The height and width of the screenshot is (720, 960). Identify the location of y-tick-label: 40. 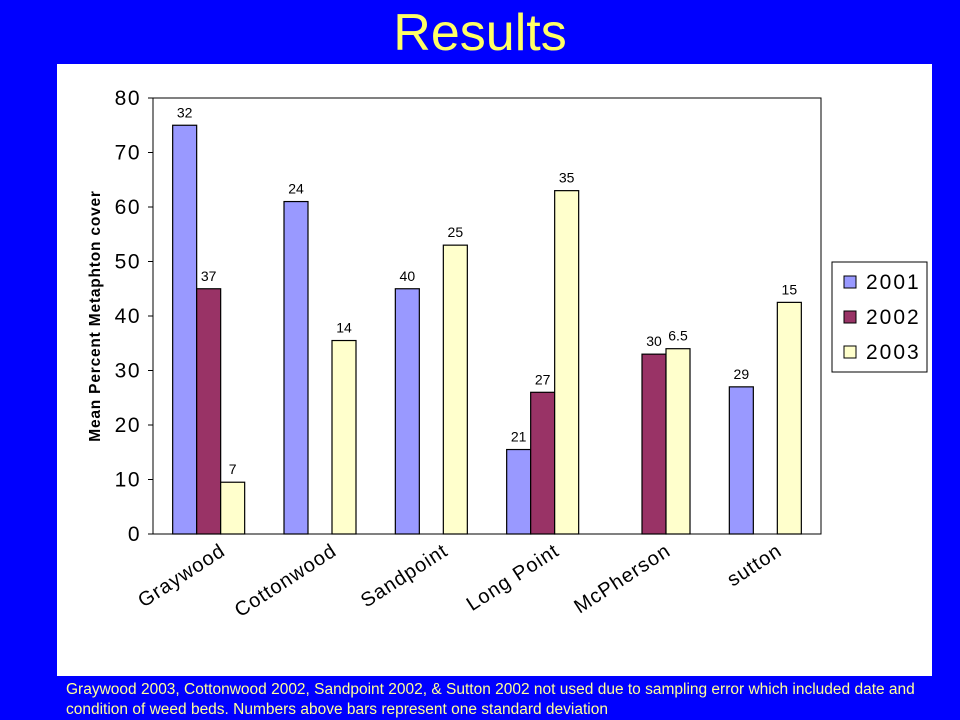
(128, 316).